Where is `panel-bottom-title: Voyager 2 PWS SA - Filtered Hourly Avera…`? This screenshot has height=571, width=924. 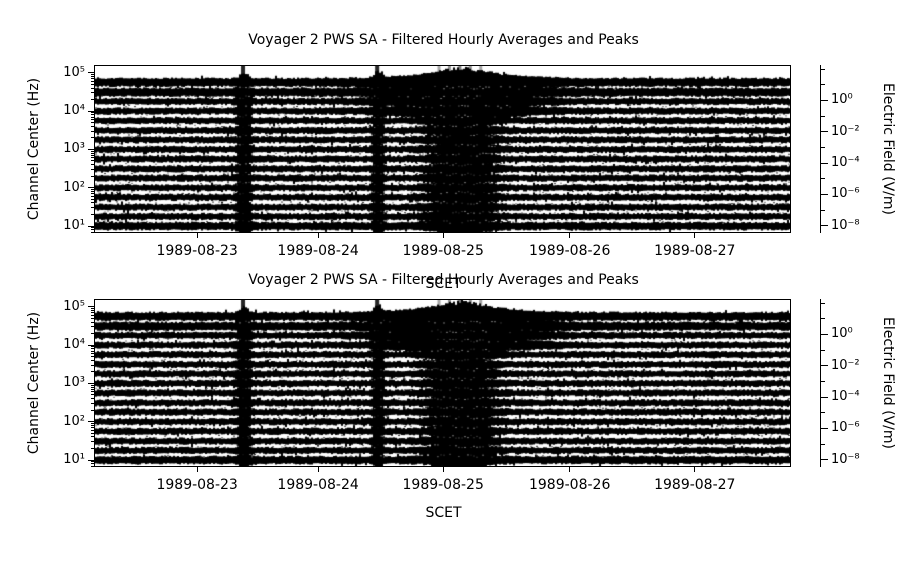
panel-bottom-title: Voyager 2 PWS SA - Filtered Hourly Avera… is located at coordinates (443, 280).